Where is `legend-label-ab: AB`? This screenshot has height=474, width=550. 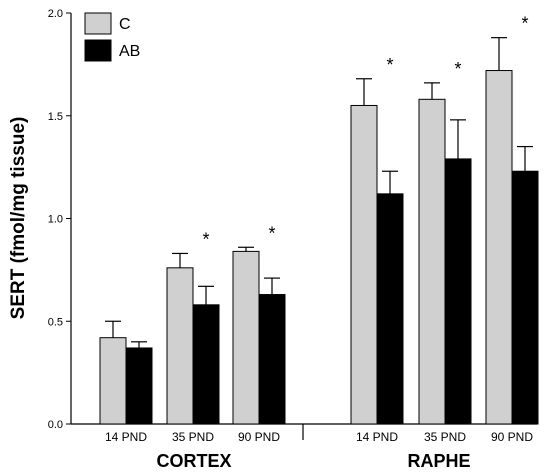
legend-label-ab: AB is located at coordinates (129, 51).